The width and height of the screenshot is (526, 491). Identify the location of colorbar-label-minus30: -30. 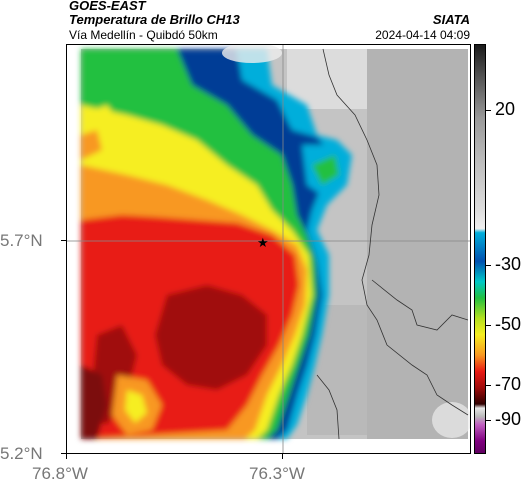
(508, 264).